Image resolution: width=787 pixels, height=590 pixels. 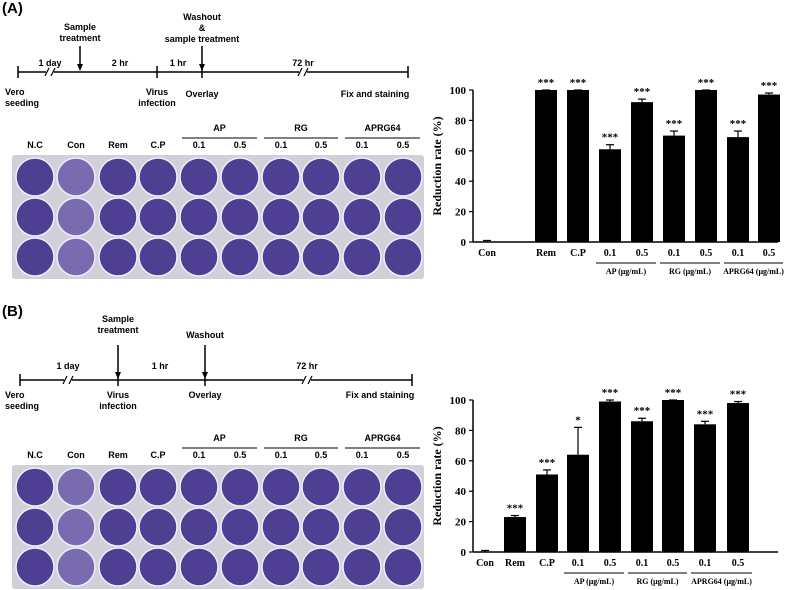 I want to click on timeline-label: &, so click(x=202, y=28).